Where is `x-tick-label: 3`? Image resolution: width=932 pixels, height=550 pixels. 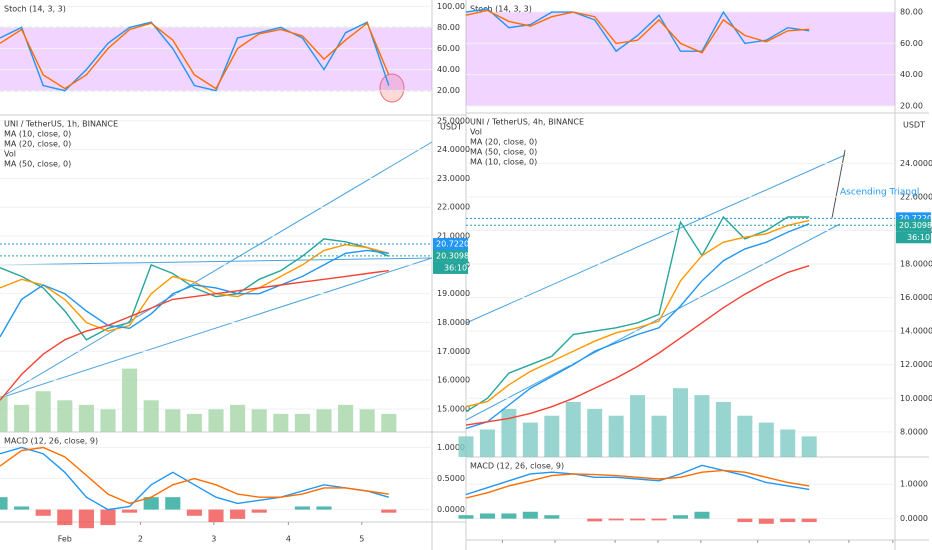
x-tick-label: 3 is located at coordinates (213, 539).